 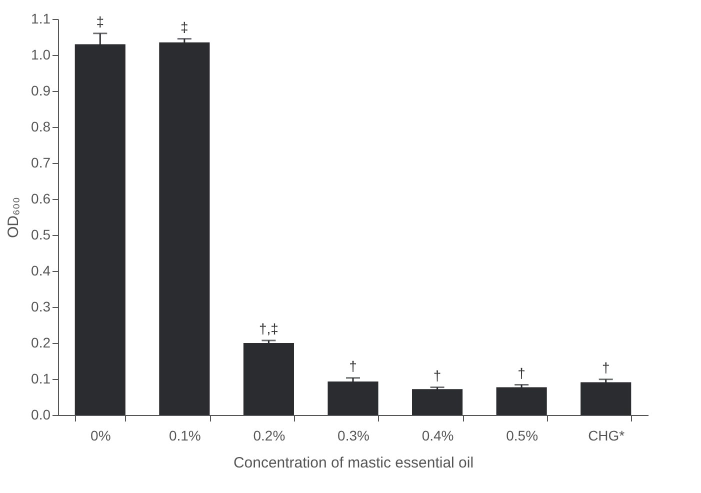 What do you see at coordinates (41, 306) in the screenshot?
I see `y-tick-label: 0.3` at bounding box center [41, 306].